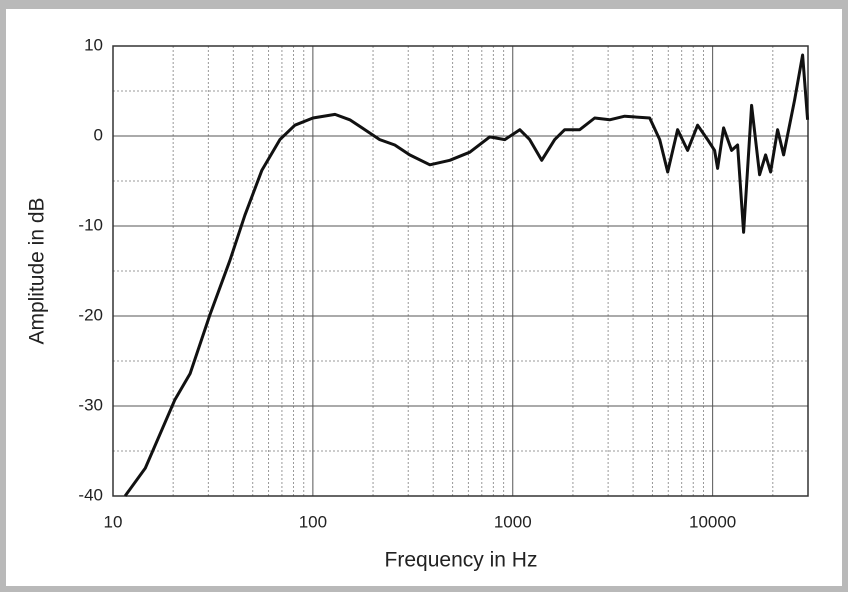  Describe the element at coordinates (90, 494) in the screenshot. I see `y-tick-label: -40` at that location.